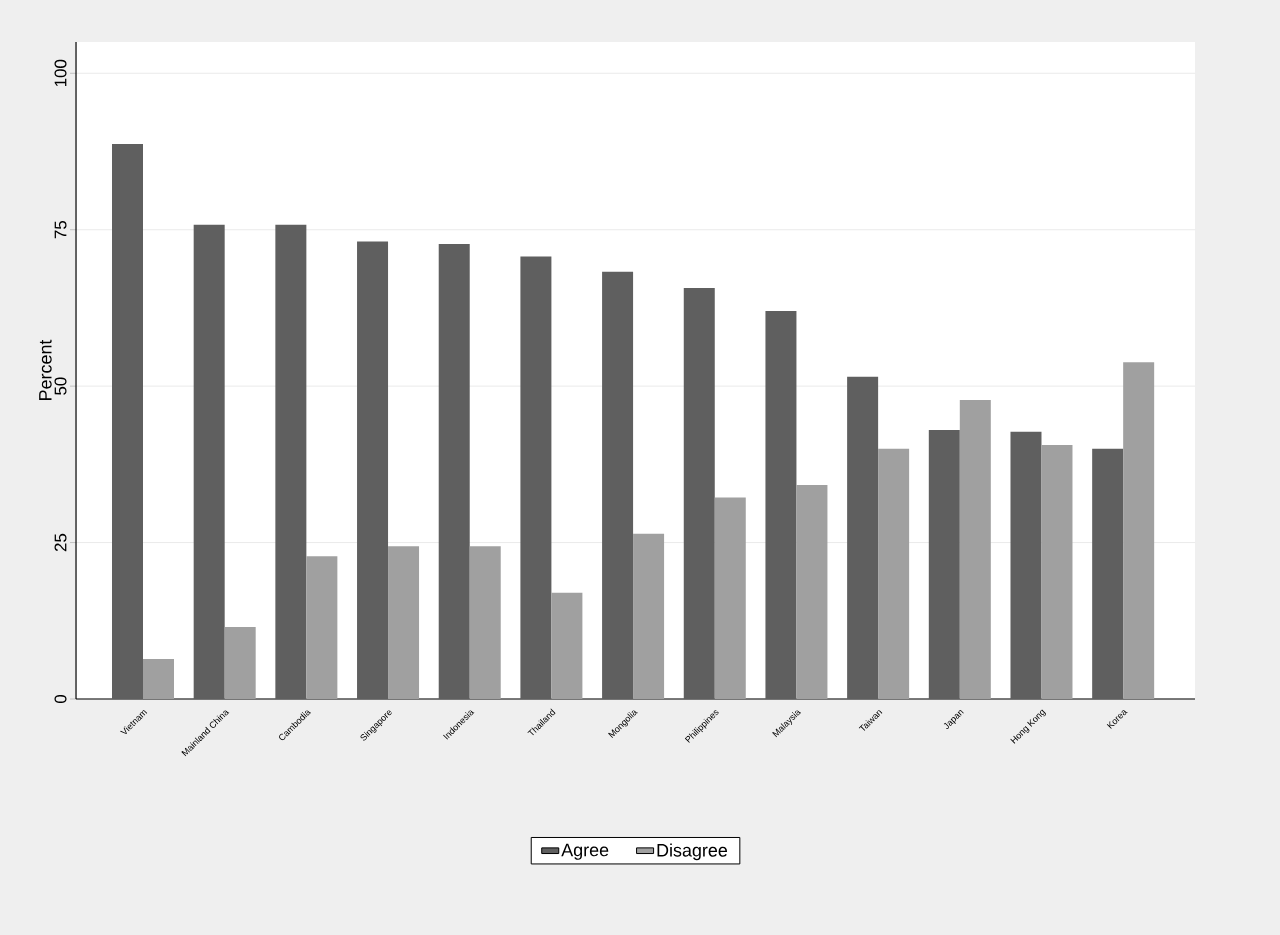  What do you see at coordinates (692, 852) in the screenshot?
I see `legend-label: Disagree` at bounding box center [692, 852].